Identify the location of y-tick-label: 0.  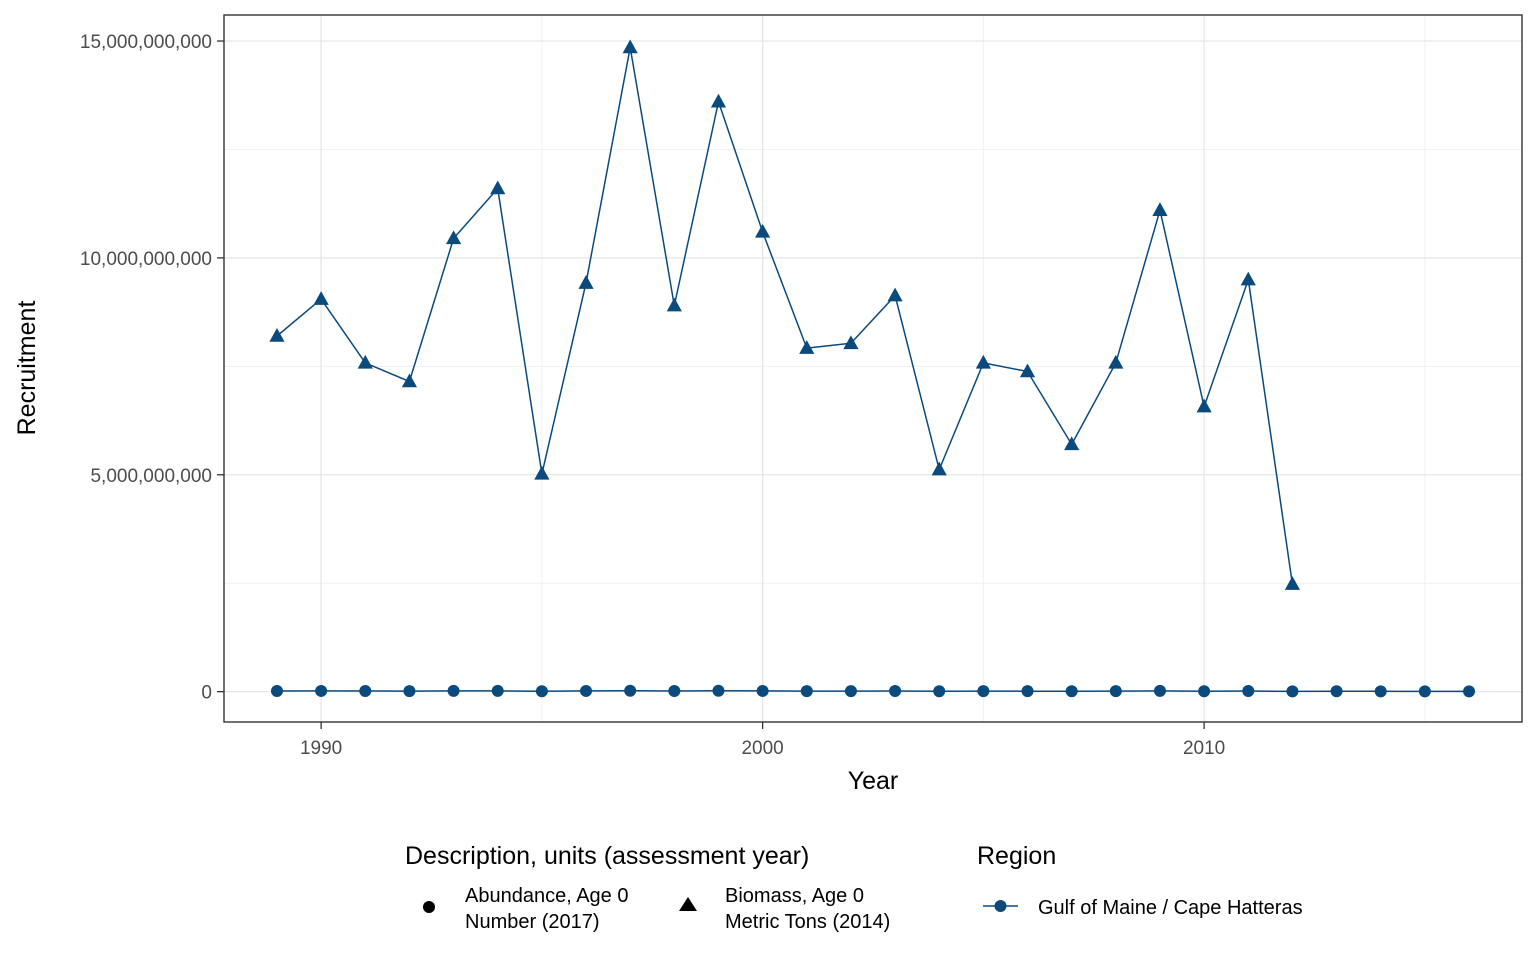
(206, 693).